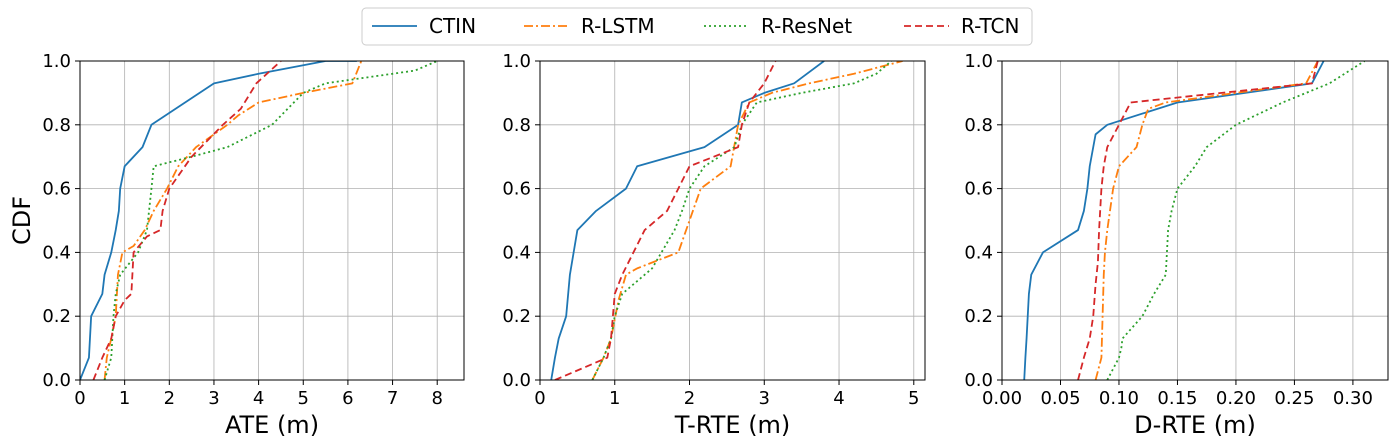 Image resolution: width=1397 pixels, height=446 pixels. I want to click on series-line-r-resnet, so click(1236, 220).